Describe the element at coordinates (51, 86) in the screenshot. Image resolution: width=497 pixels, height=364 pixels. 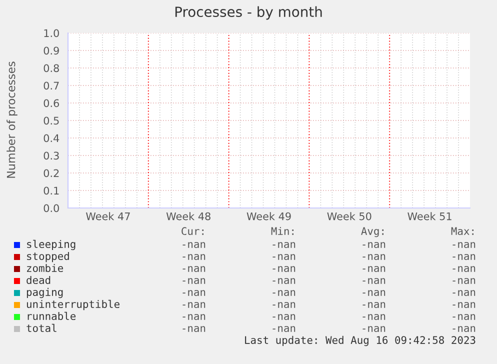
I see `y-tick-label: 0.7` at that location.